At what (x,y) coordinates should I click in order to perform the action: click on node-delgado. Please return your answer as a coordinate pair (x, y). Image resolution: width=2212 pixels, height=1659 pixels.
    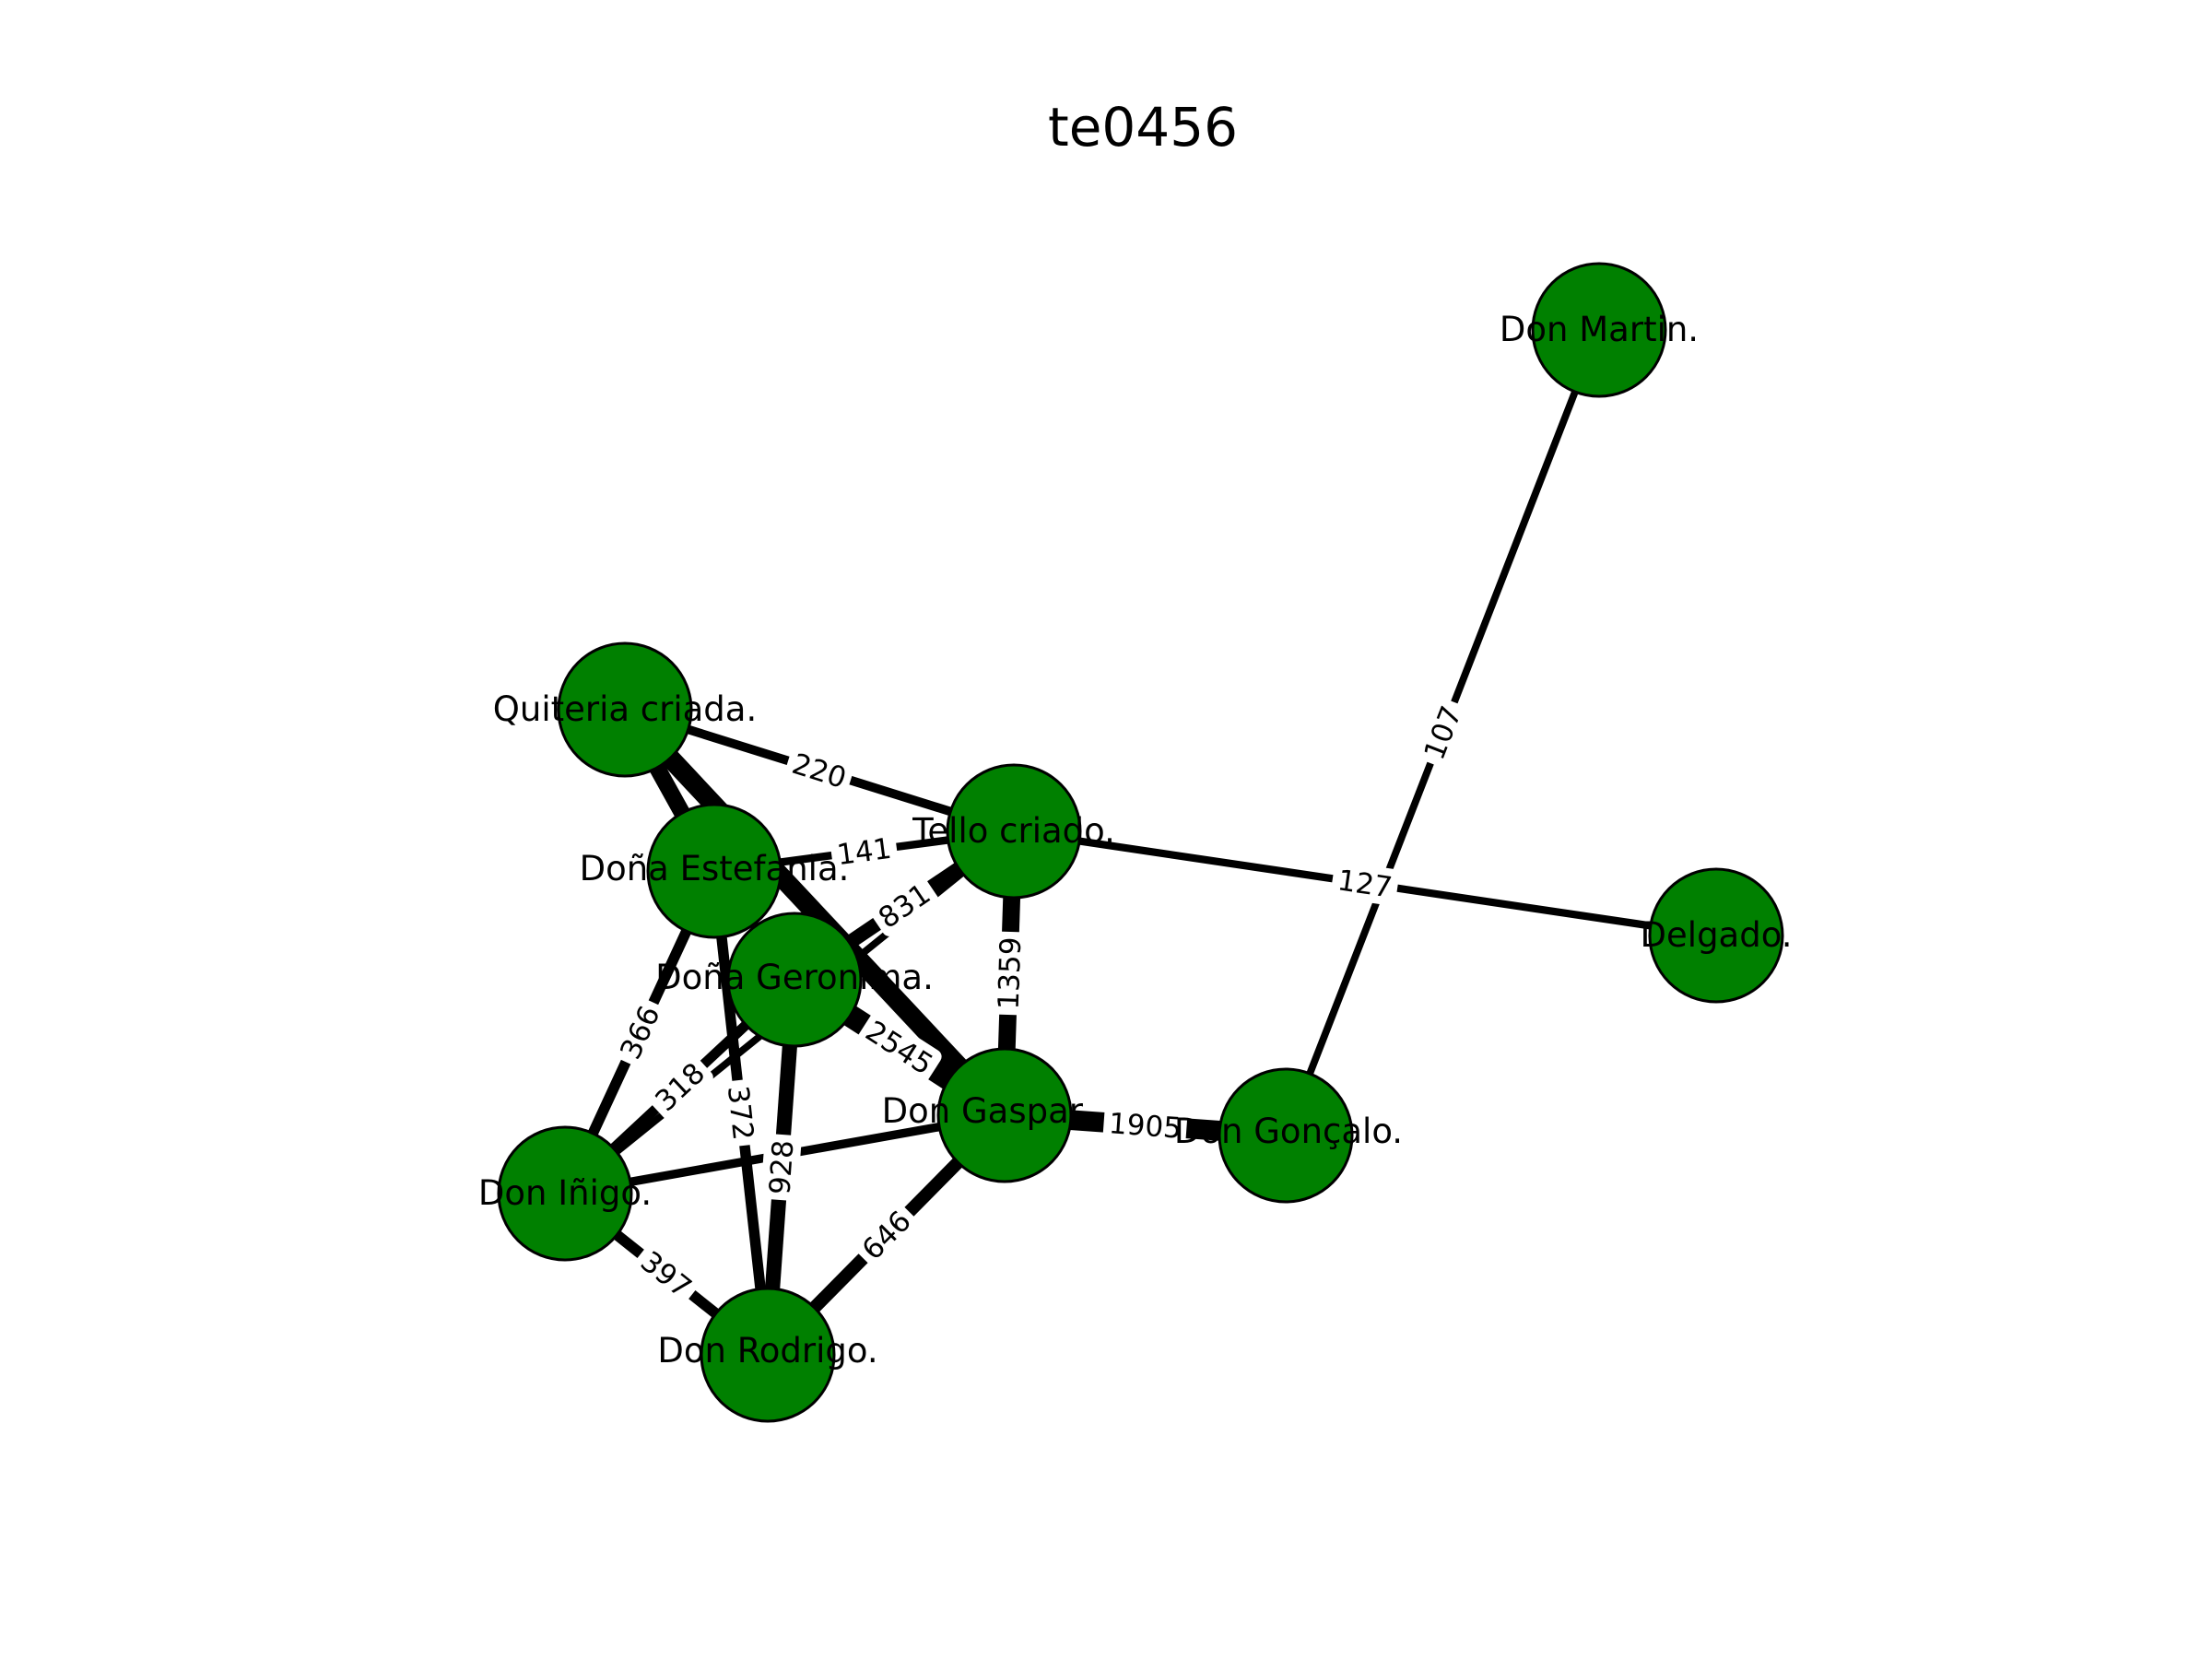
    Looking at the image, I should click on (1716, 935).